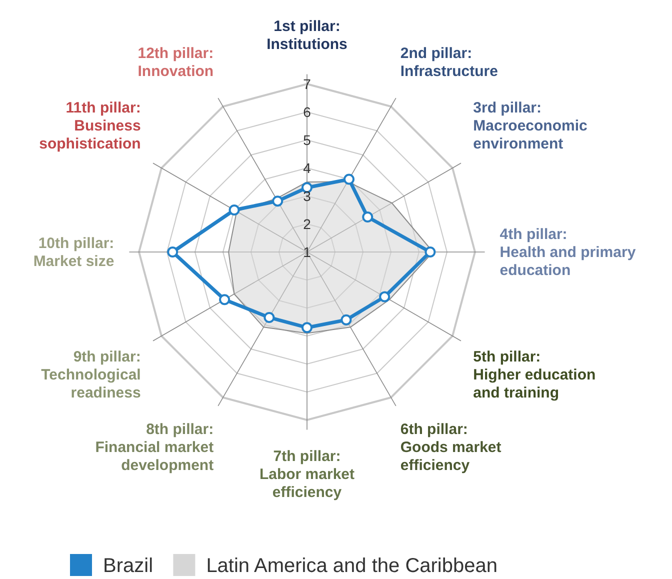 The height and width of the screenshot is (579, 672). Describe the element at coordinates (352, 566) in the screenshot. I see `legend-label: Latin America and the Caribbean` at that location.